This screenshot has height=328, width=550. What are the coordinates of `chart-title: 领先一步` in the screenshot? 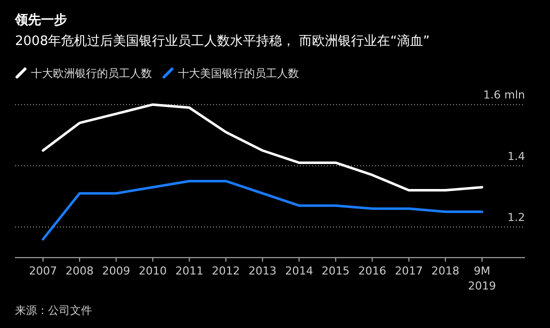 It's located at (40, 20).